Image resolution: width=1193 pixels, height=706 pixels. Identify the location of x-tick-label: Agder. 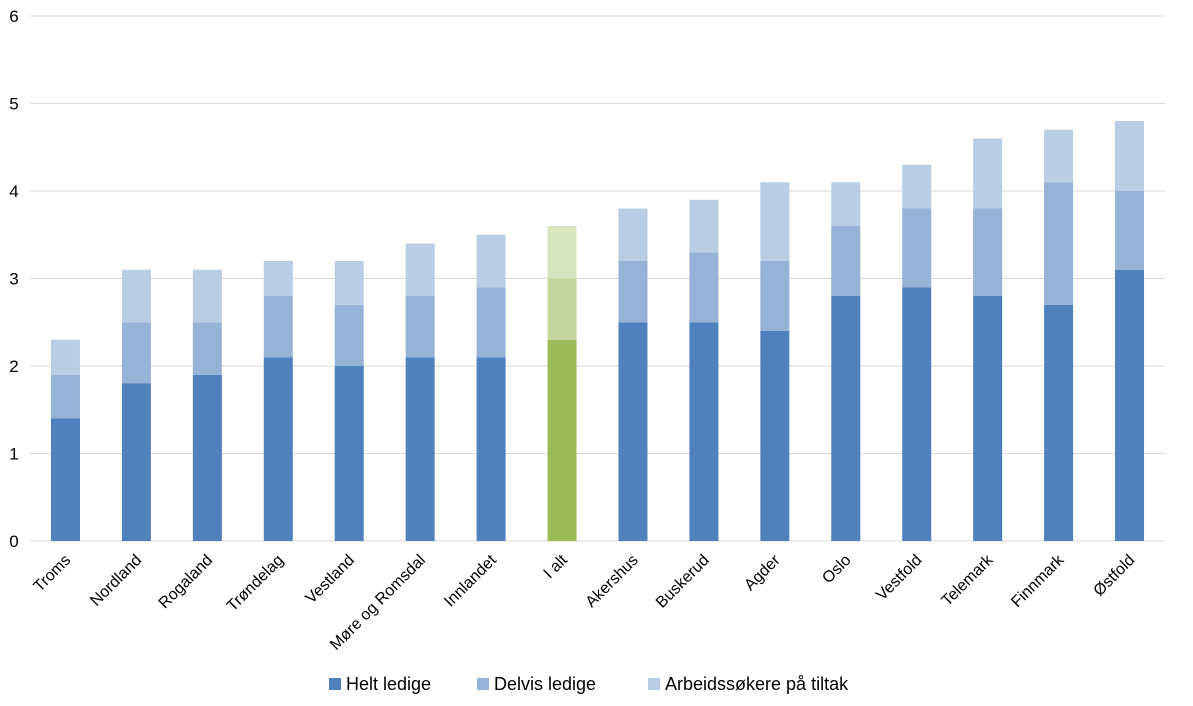
(762, 572).